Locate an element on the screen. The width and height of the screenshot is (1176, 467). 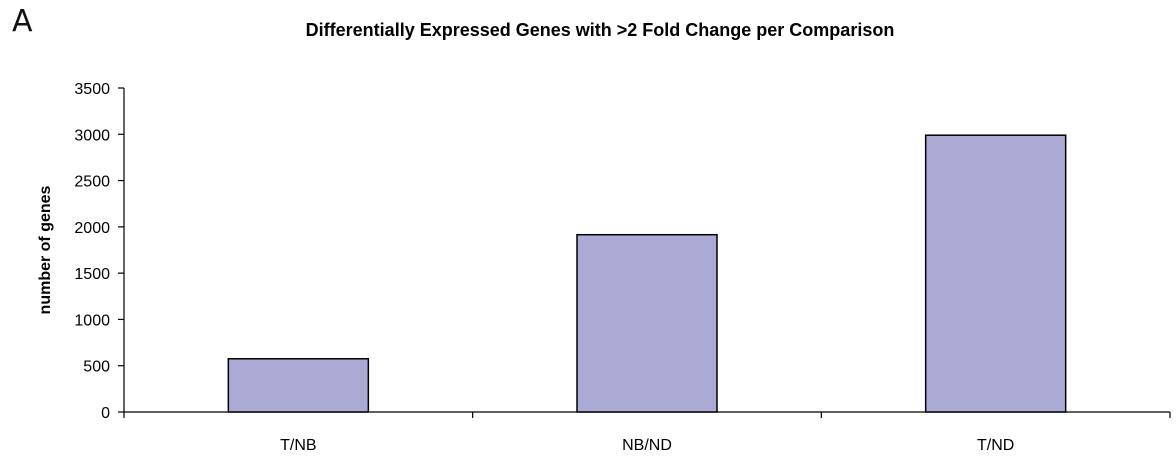
y-tick-label: 0 is located at coordinates (105, 413).